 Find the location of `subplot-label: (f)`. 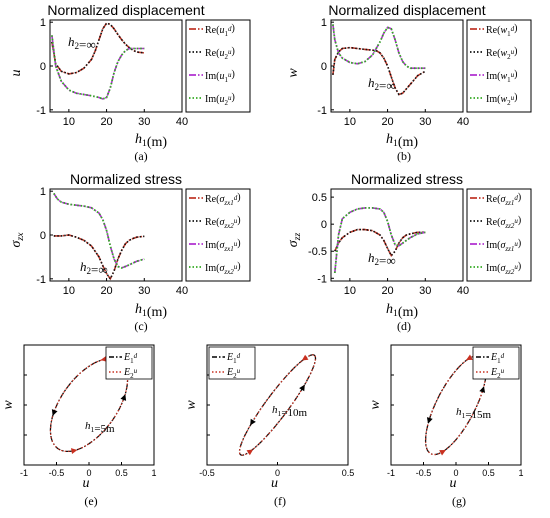

subplot-label: (f) is located at coordinates (280, 501).